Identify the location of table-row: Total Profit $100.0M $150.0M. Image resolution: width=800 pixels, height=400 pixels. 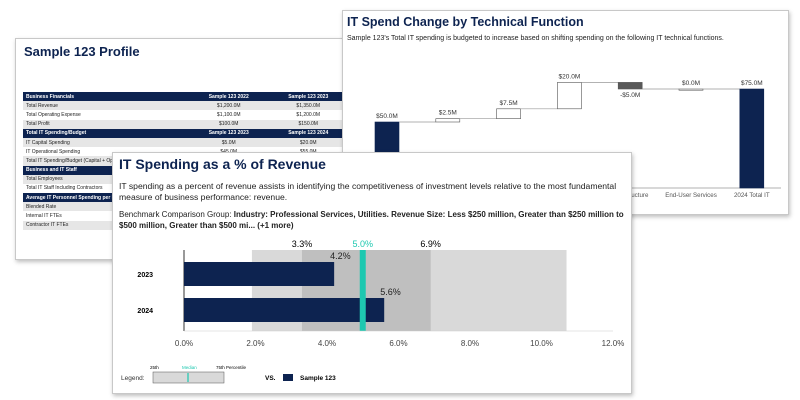
(185, 124).